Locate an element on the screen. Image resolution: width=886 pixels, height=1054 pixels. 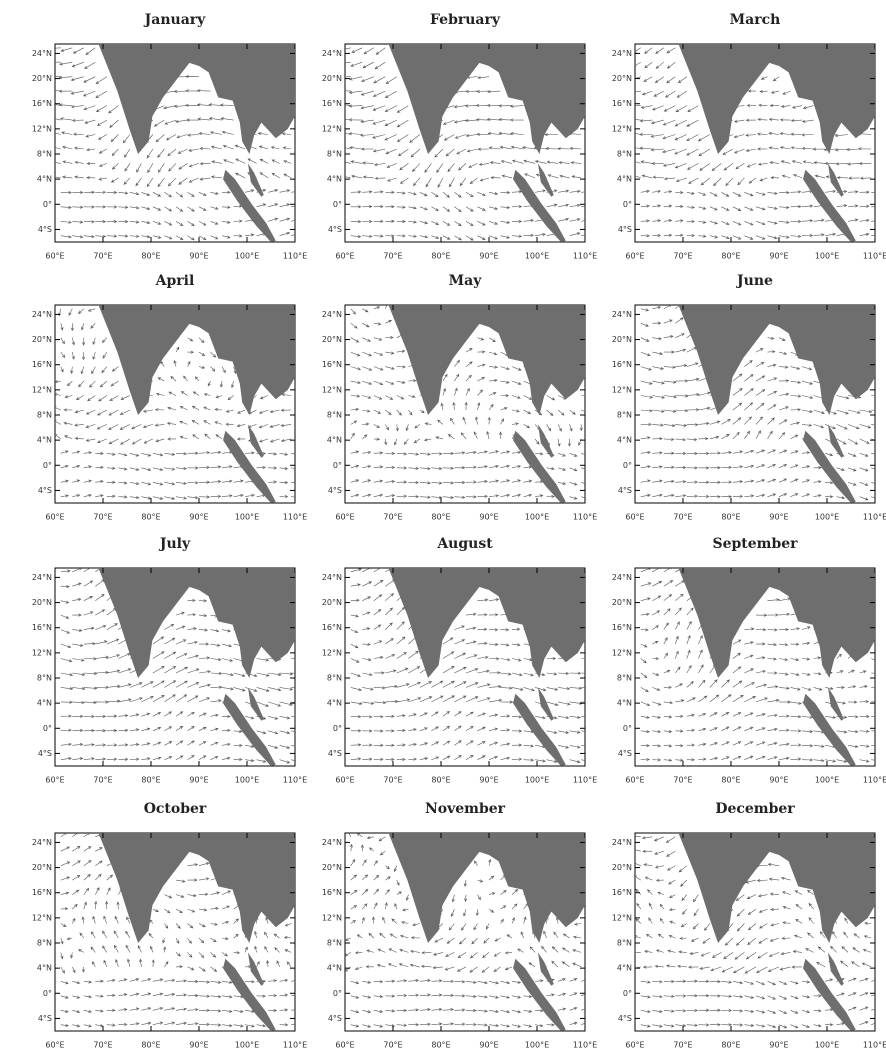
y-tick-label: 0° is located at coordinates (337, 993).